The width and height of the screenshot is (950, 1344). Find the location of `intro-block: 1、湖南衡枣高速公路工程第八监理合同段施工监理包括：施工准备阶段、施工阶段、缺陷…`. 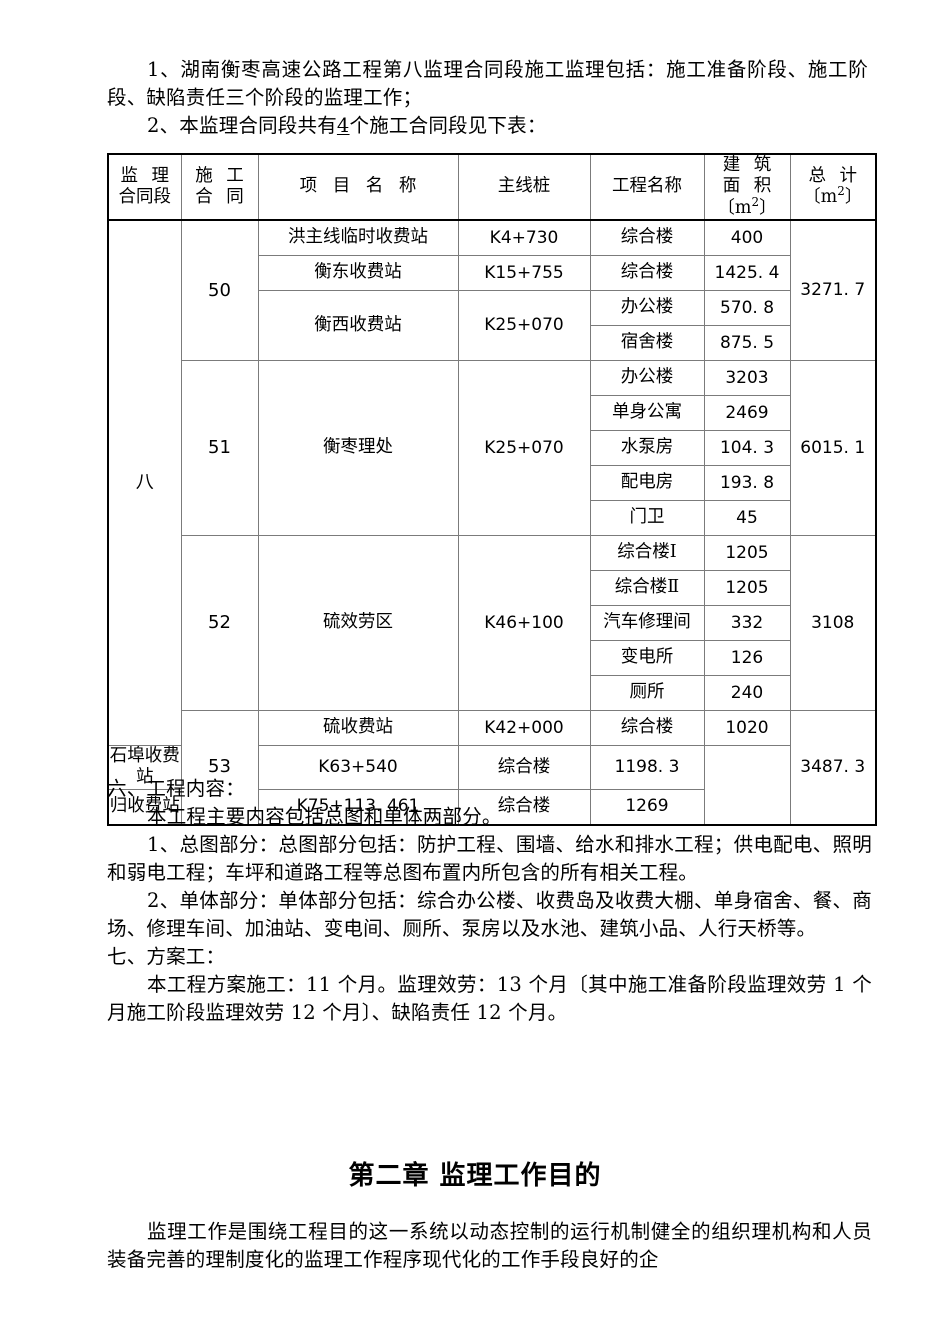

intro-block: 1、湖南衡枣高速公路工程第八监理合同段施工监理包括：施工准备阶段、施工阶段、缺陷… is located at coordinates (487, 98).